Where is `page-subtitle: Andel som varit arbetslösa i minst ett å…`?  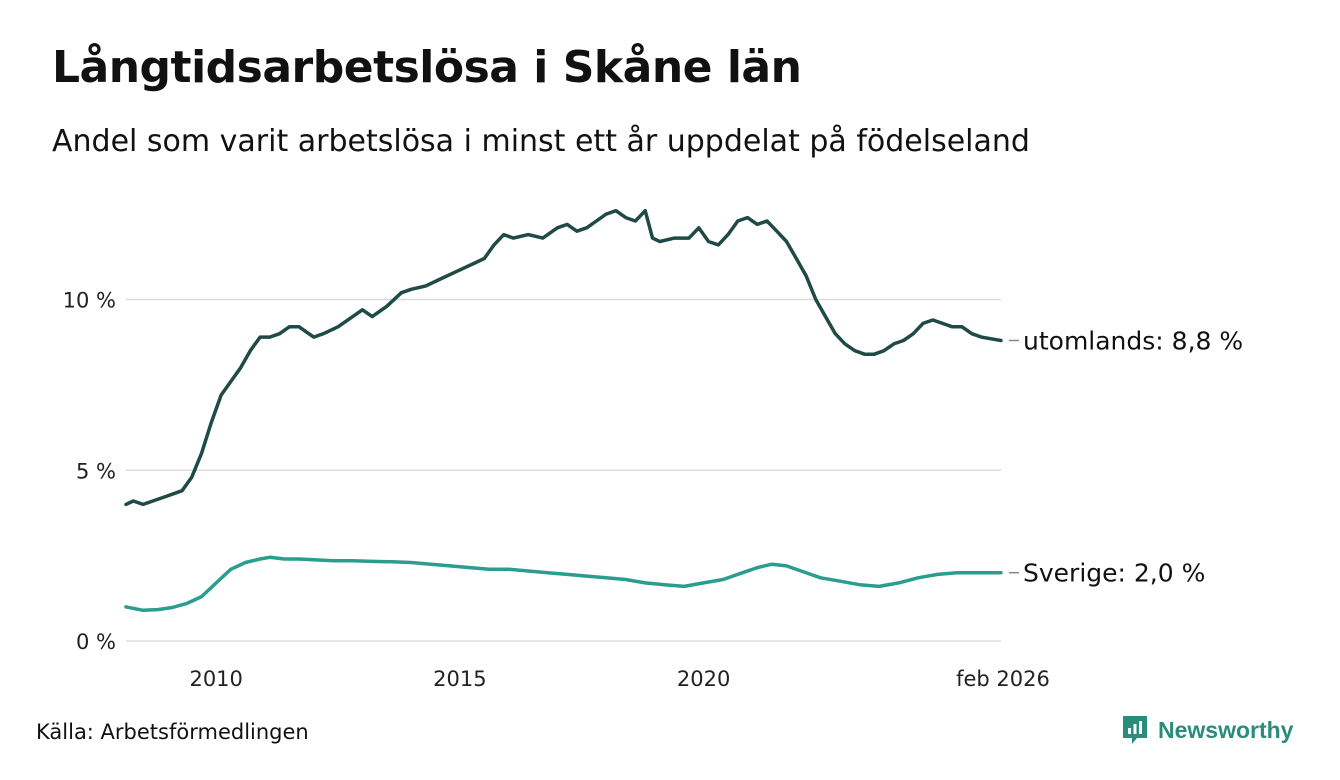 page-subtitle: Andel som varit arbetslösa i minst ett å… is located at coordinates (541, 141).